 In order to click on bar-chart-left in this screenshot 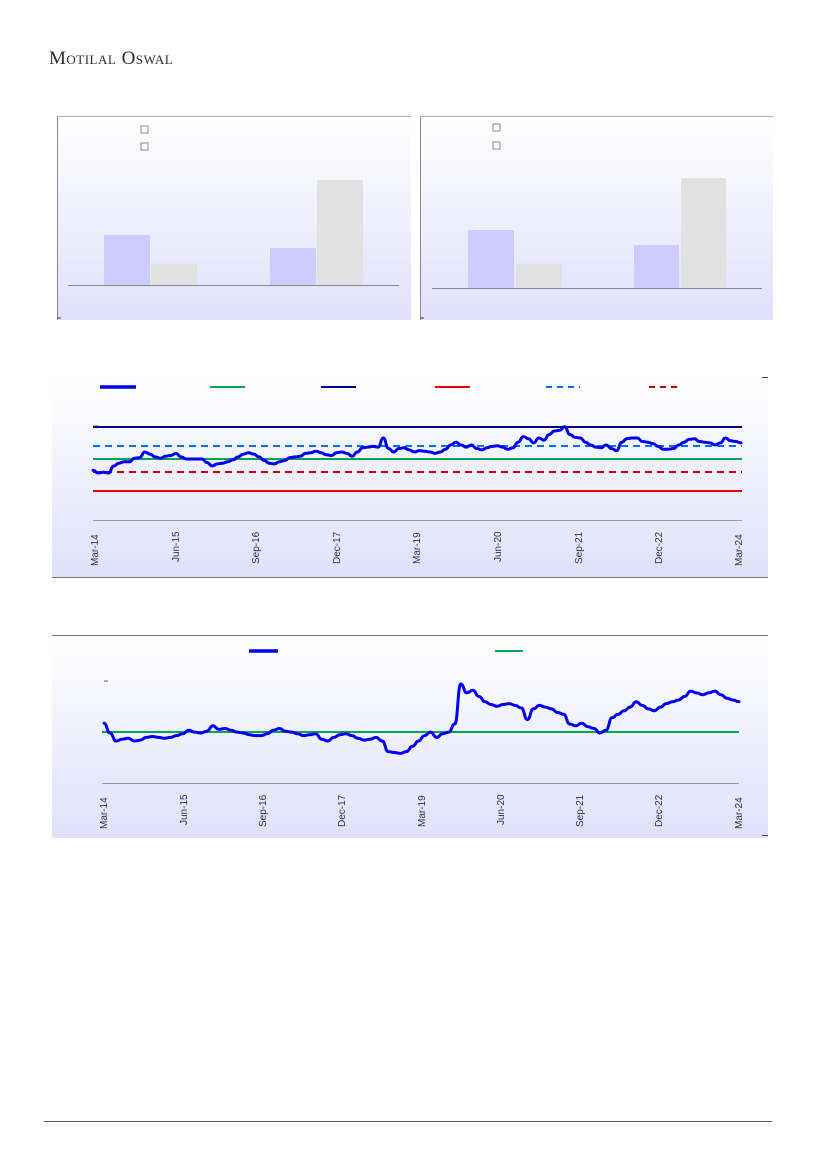, I will do `click(234, 218)`.